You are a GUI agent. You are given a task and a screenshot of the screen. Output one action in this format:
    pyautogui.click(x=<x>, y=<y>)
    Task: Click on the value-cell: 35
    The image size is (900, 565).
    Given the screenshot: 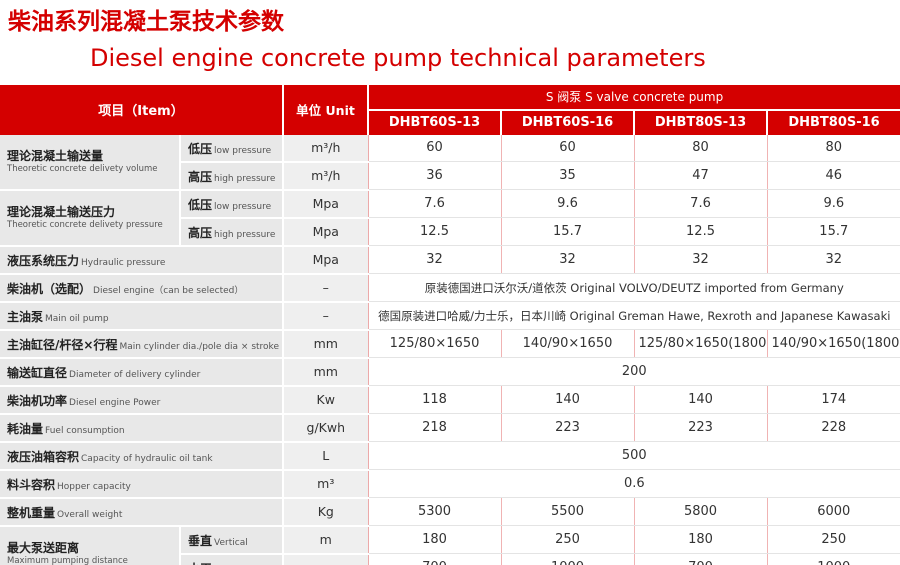 What is the action you would take?
    pyautogui.click(x=568, y=176)
    